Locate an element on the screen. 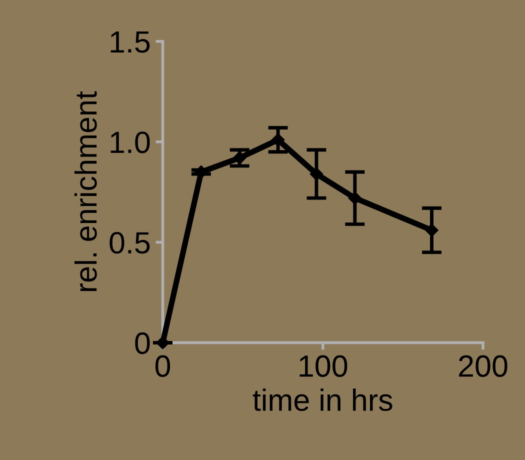 This screenshot has height=460, width=525. y-tick-label: 1.5 is located at coordinates (130, 42).